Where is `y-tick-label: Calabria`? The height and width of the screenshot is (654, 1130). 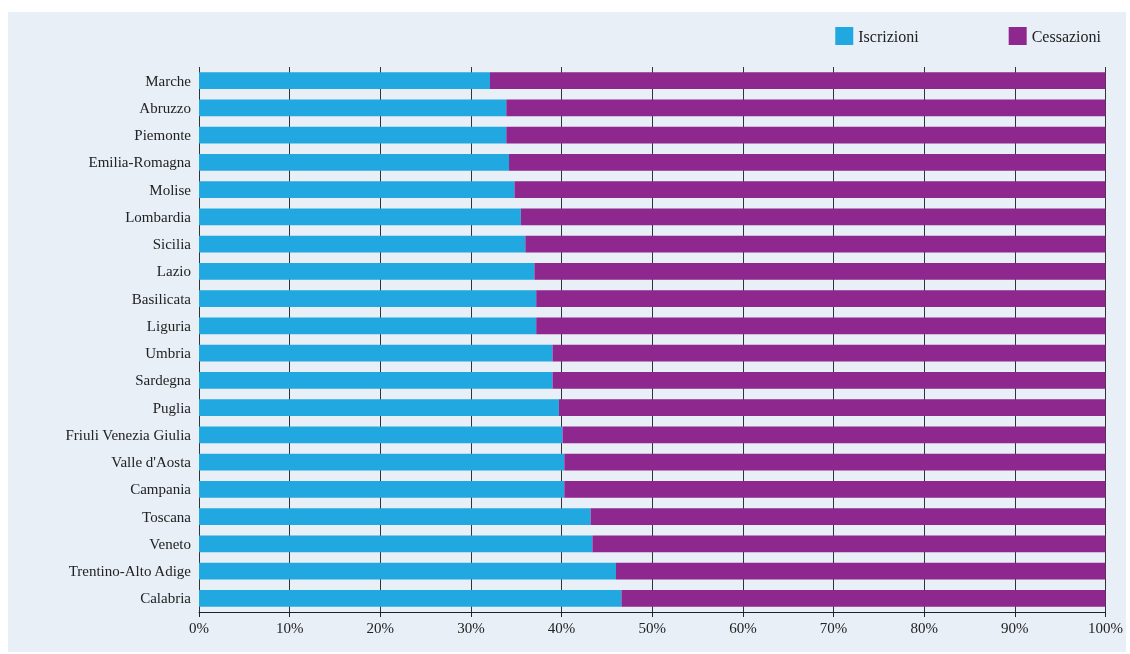
y-tick-label: Calabria is located at coordinates (166, 598).